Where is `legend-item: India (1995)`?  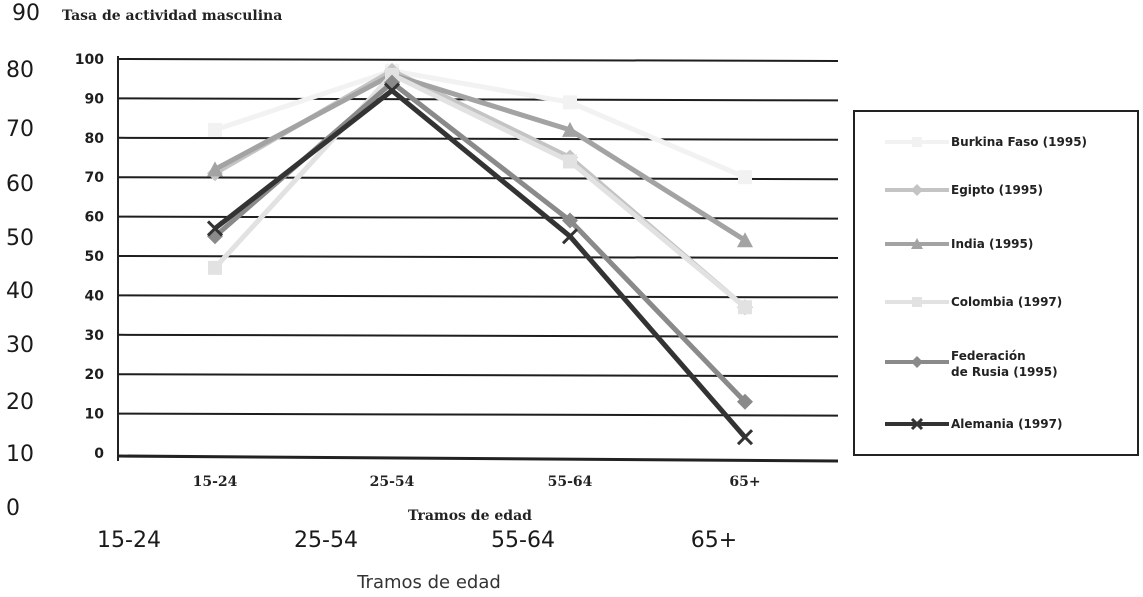
legend-item: India (1995) is located at coordinates (996, 244).